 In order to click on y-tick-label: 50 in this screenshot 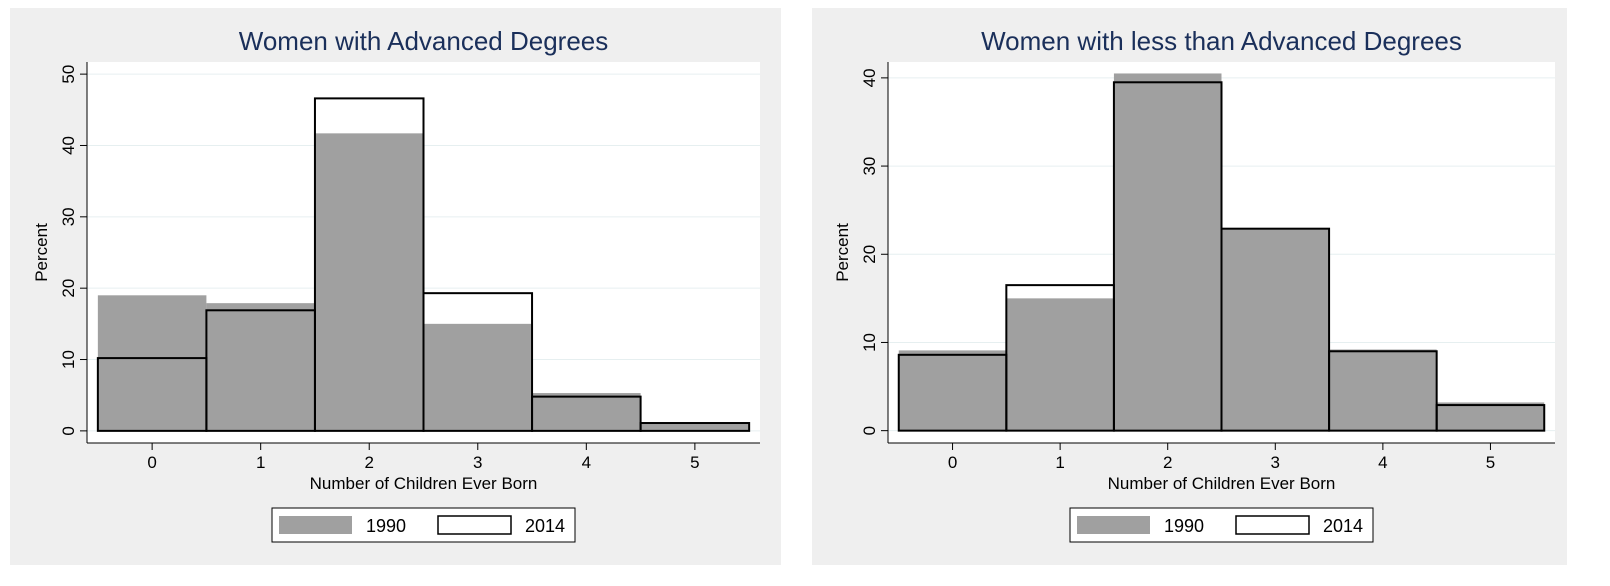, I will do `click(68, 74)`.